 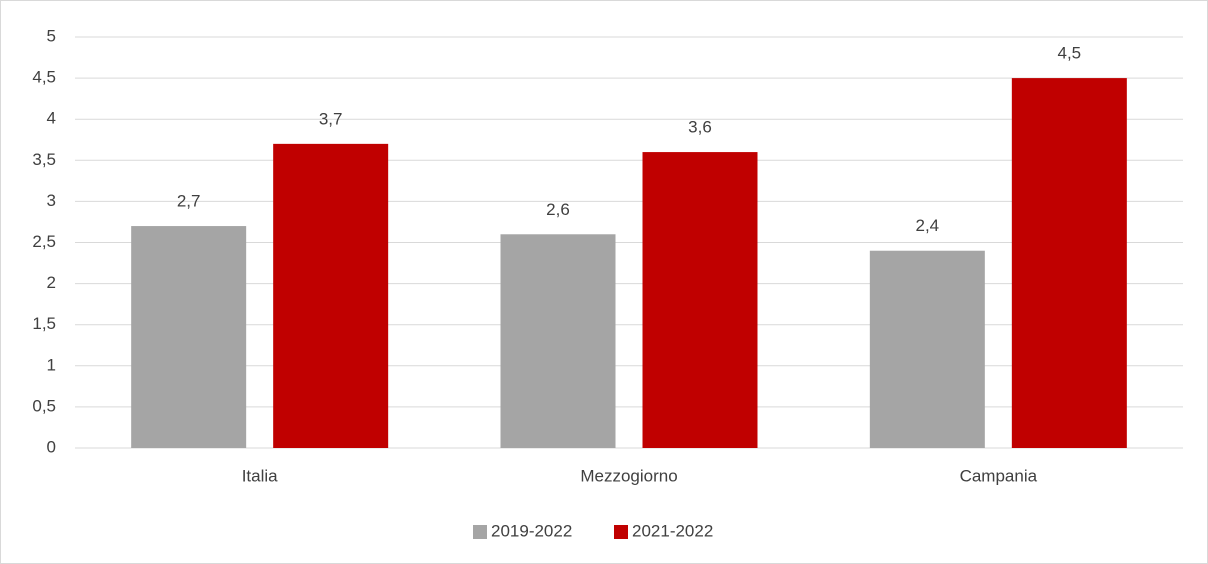 What do you see at coordinates (189, 201) in the screenshot?
I see `data-label: 2,7` at bounding box center [189, 201].